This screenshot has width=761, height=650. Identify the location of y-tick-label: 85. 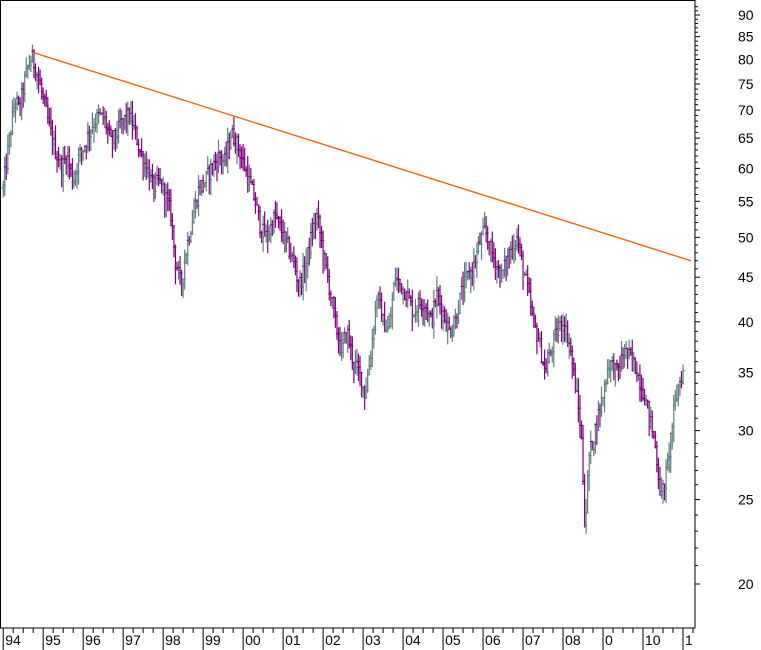
(746, 37).